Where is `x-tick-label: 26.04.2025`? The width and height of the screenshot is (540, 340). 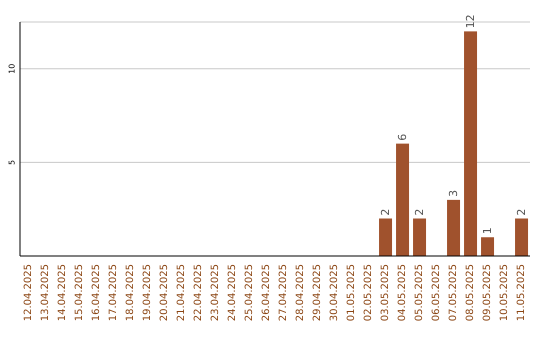
x-tick-label: 26.04.2025 is located at coordinates (266, 293).